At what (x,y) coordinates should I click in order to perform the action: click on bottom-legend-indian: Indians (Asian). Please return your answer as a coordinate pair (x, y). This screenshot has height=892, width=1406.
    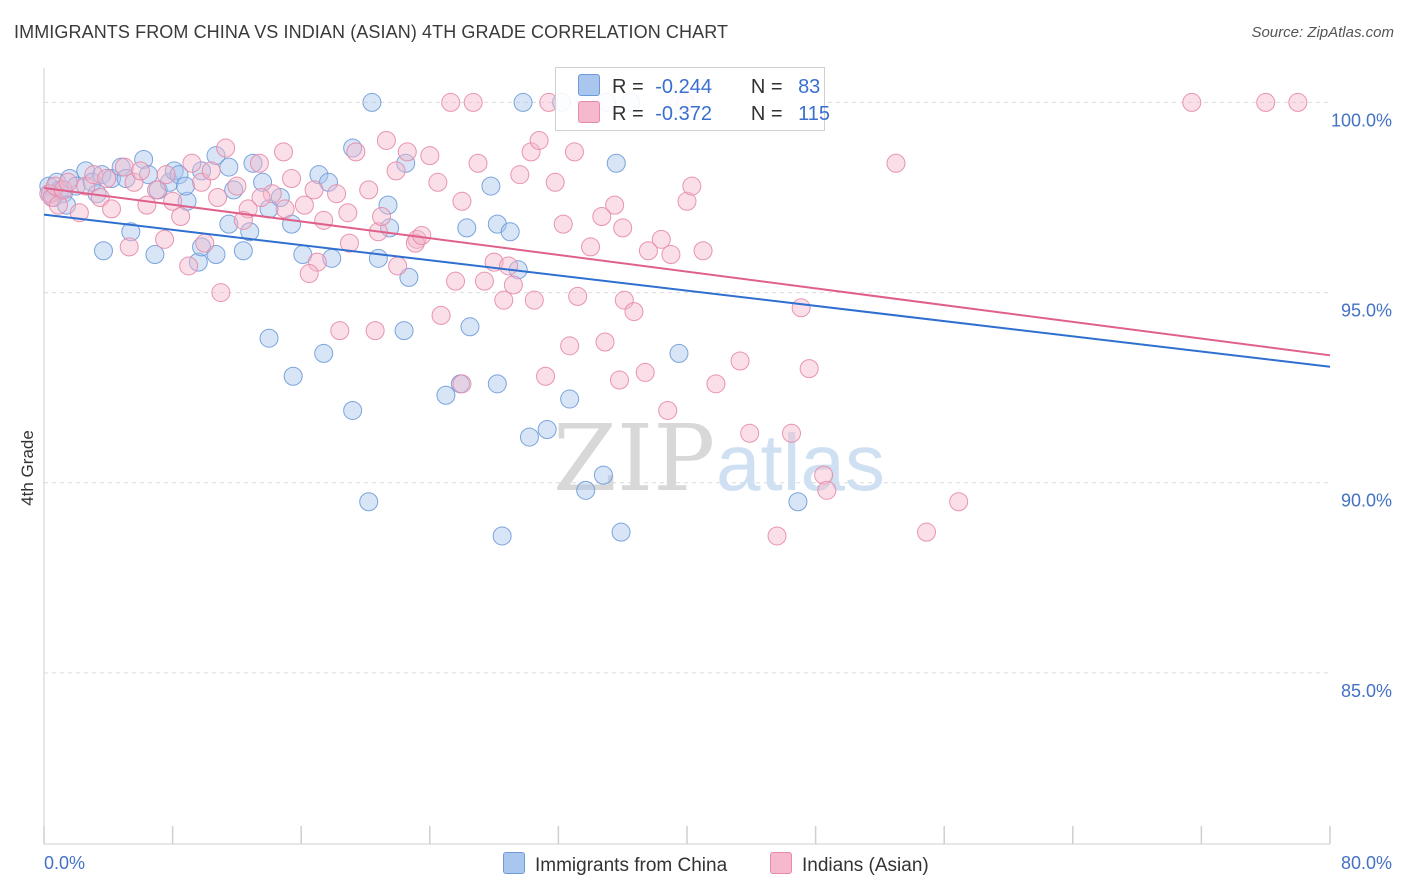
    Looking at the image, I should click on (849, 864).